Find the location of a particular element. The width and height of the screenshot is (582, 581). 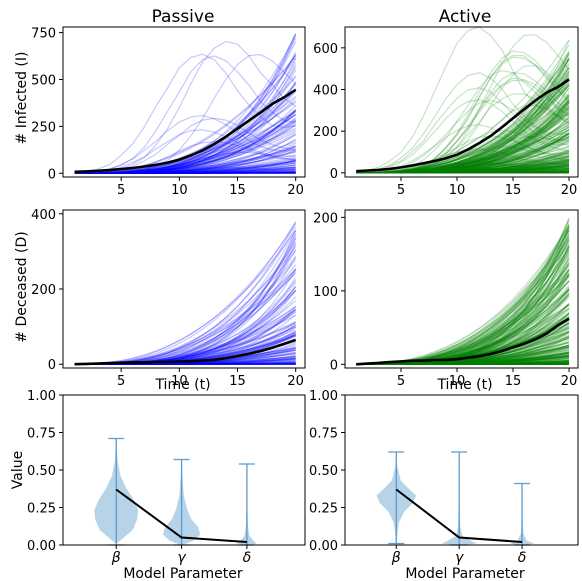

panel-passive-params: β γ δ 0.00 0.25 0.50 0.75 1.00 is located at coordinates (166, 477).